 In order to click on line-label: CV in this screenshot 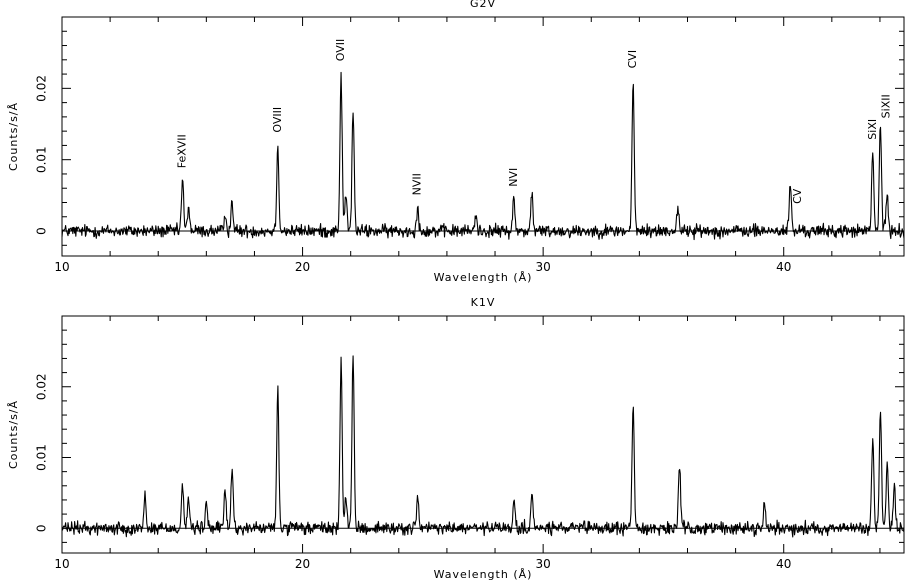, I will do `click(797, 196)`.